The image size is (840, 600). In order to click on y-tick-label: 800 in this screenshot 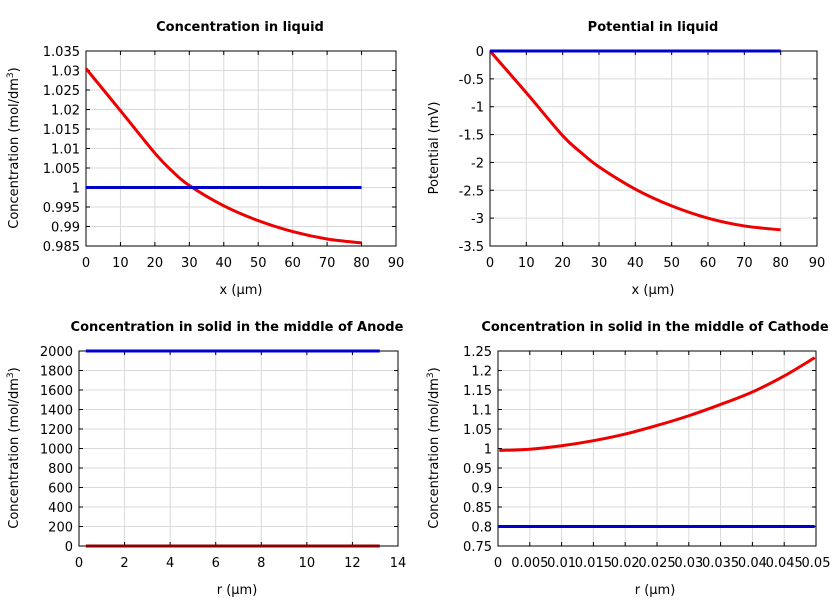, I will do `click(60, 469)`.